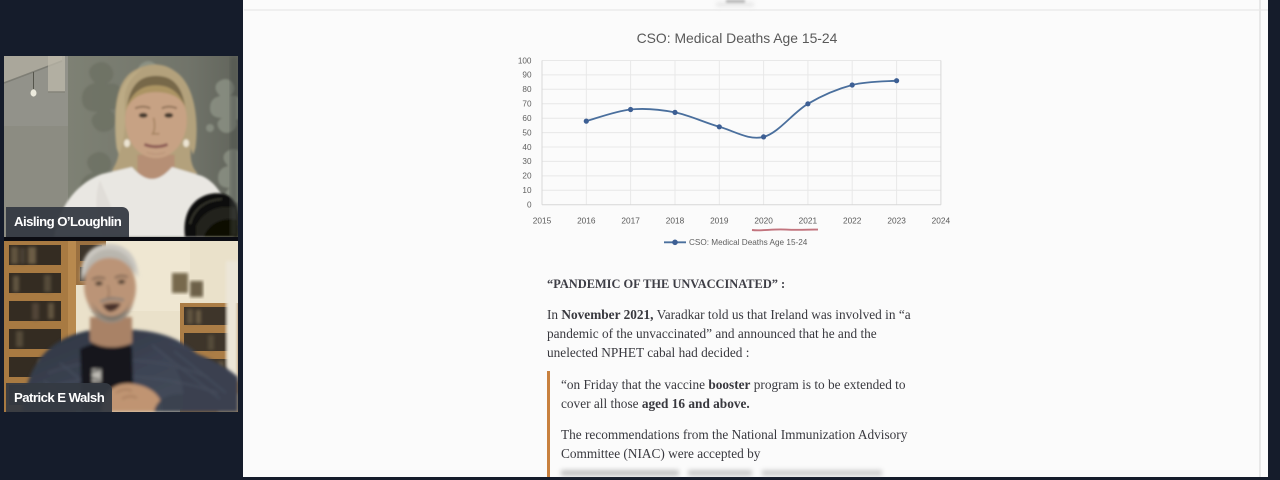  Describe the element at coordinates (542, 220) in the screenshot. I see `svg-text: 2015` at that location.